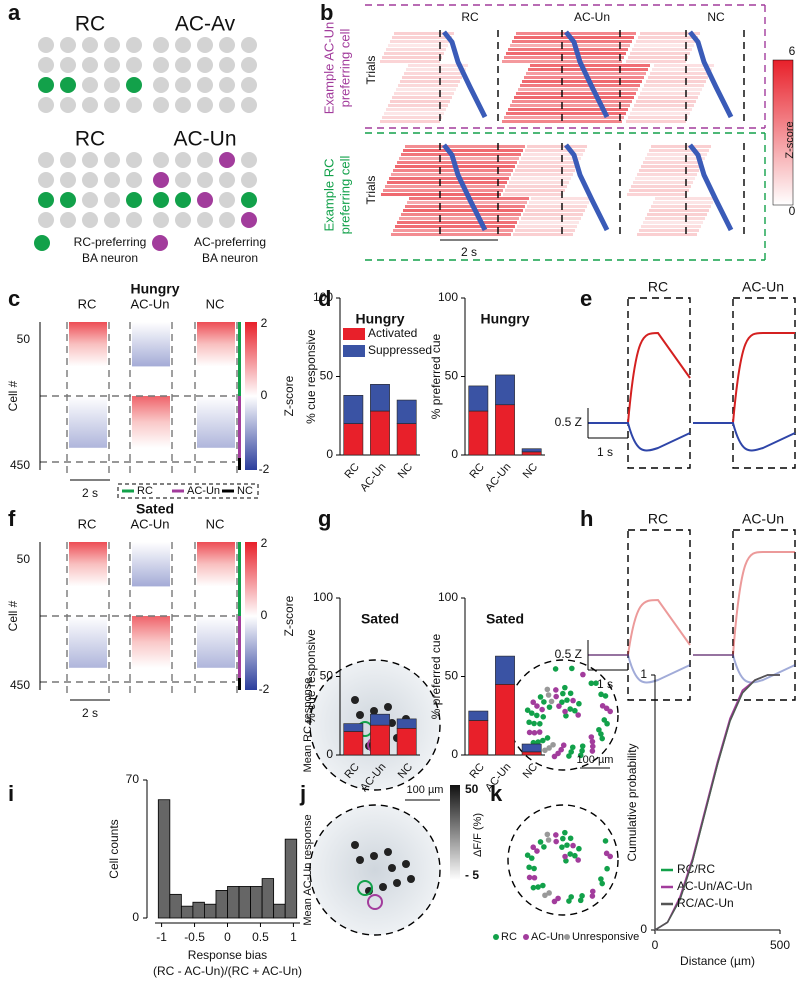 This screenshot has width=800, height=981. Describe the element at coordinates (133, 779) in the screenshot. I see `y-tick-label: 70` at that location.